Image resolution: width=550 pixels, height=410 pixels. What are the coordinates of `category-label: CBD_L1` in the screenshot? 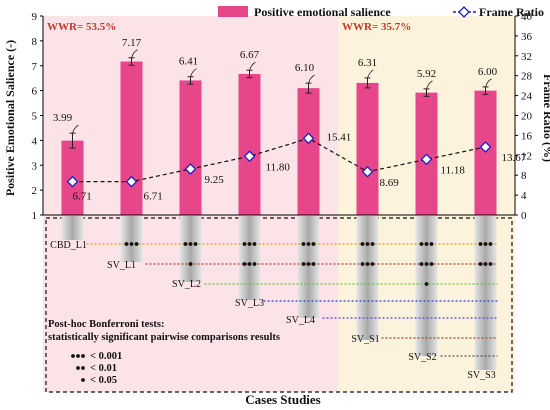 It's located at (68, 245).